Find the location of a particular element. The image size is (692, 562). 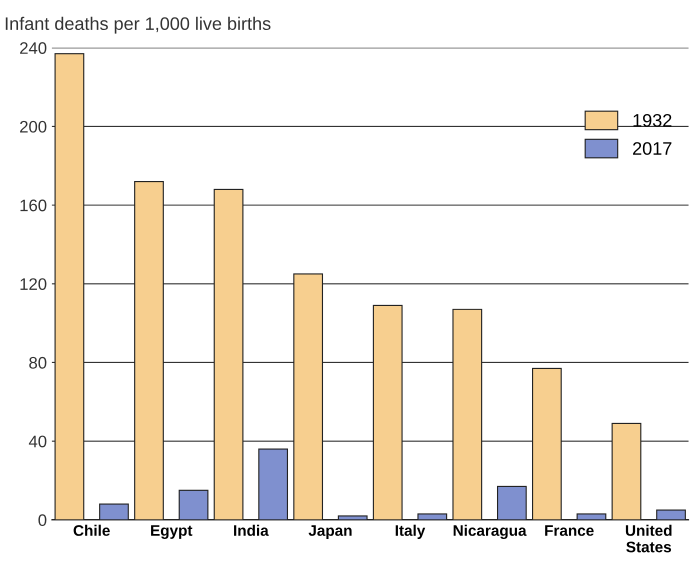

x-tick-label: Nicaragua is located at coordinates (490, 532).